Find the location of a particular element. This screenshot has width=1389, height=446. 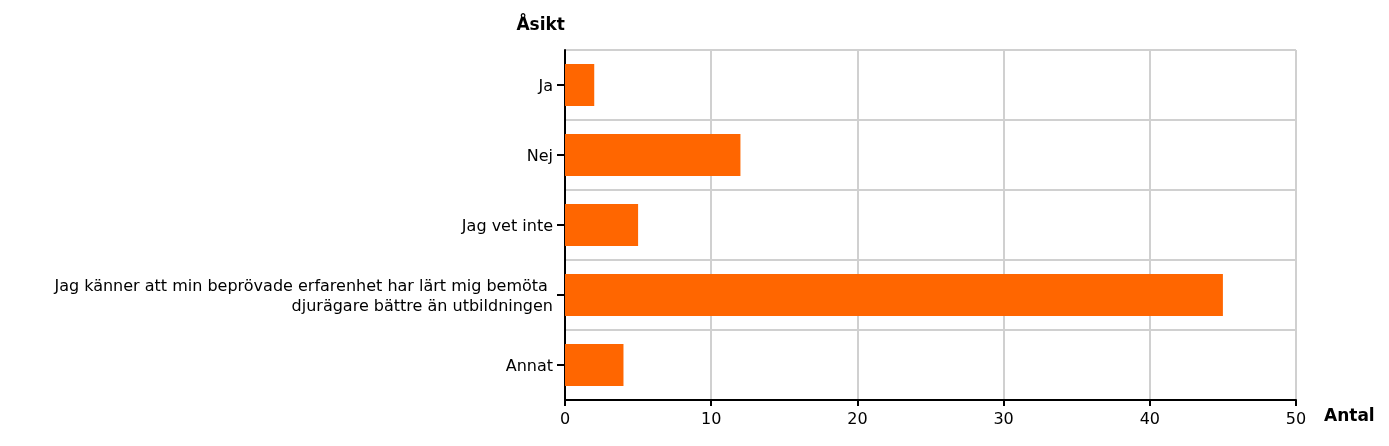

y-tick-label: Annat is located at coordinates (529, 365).